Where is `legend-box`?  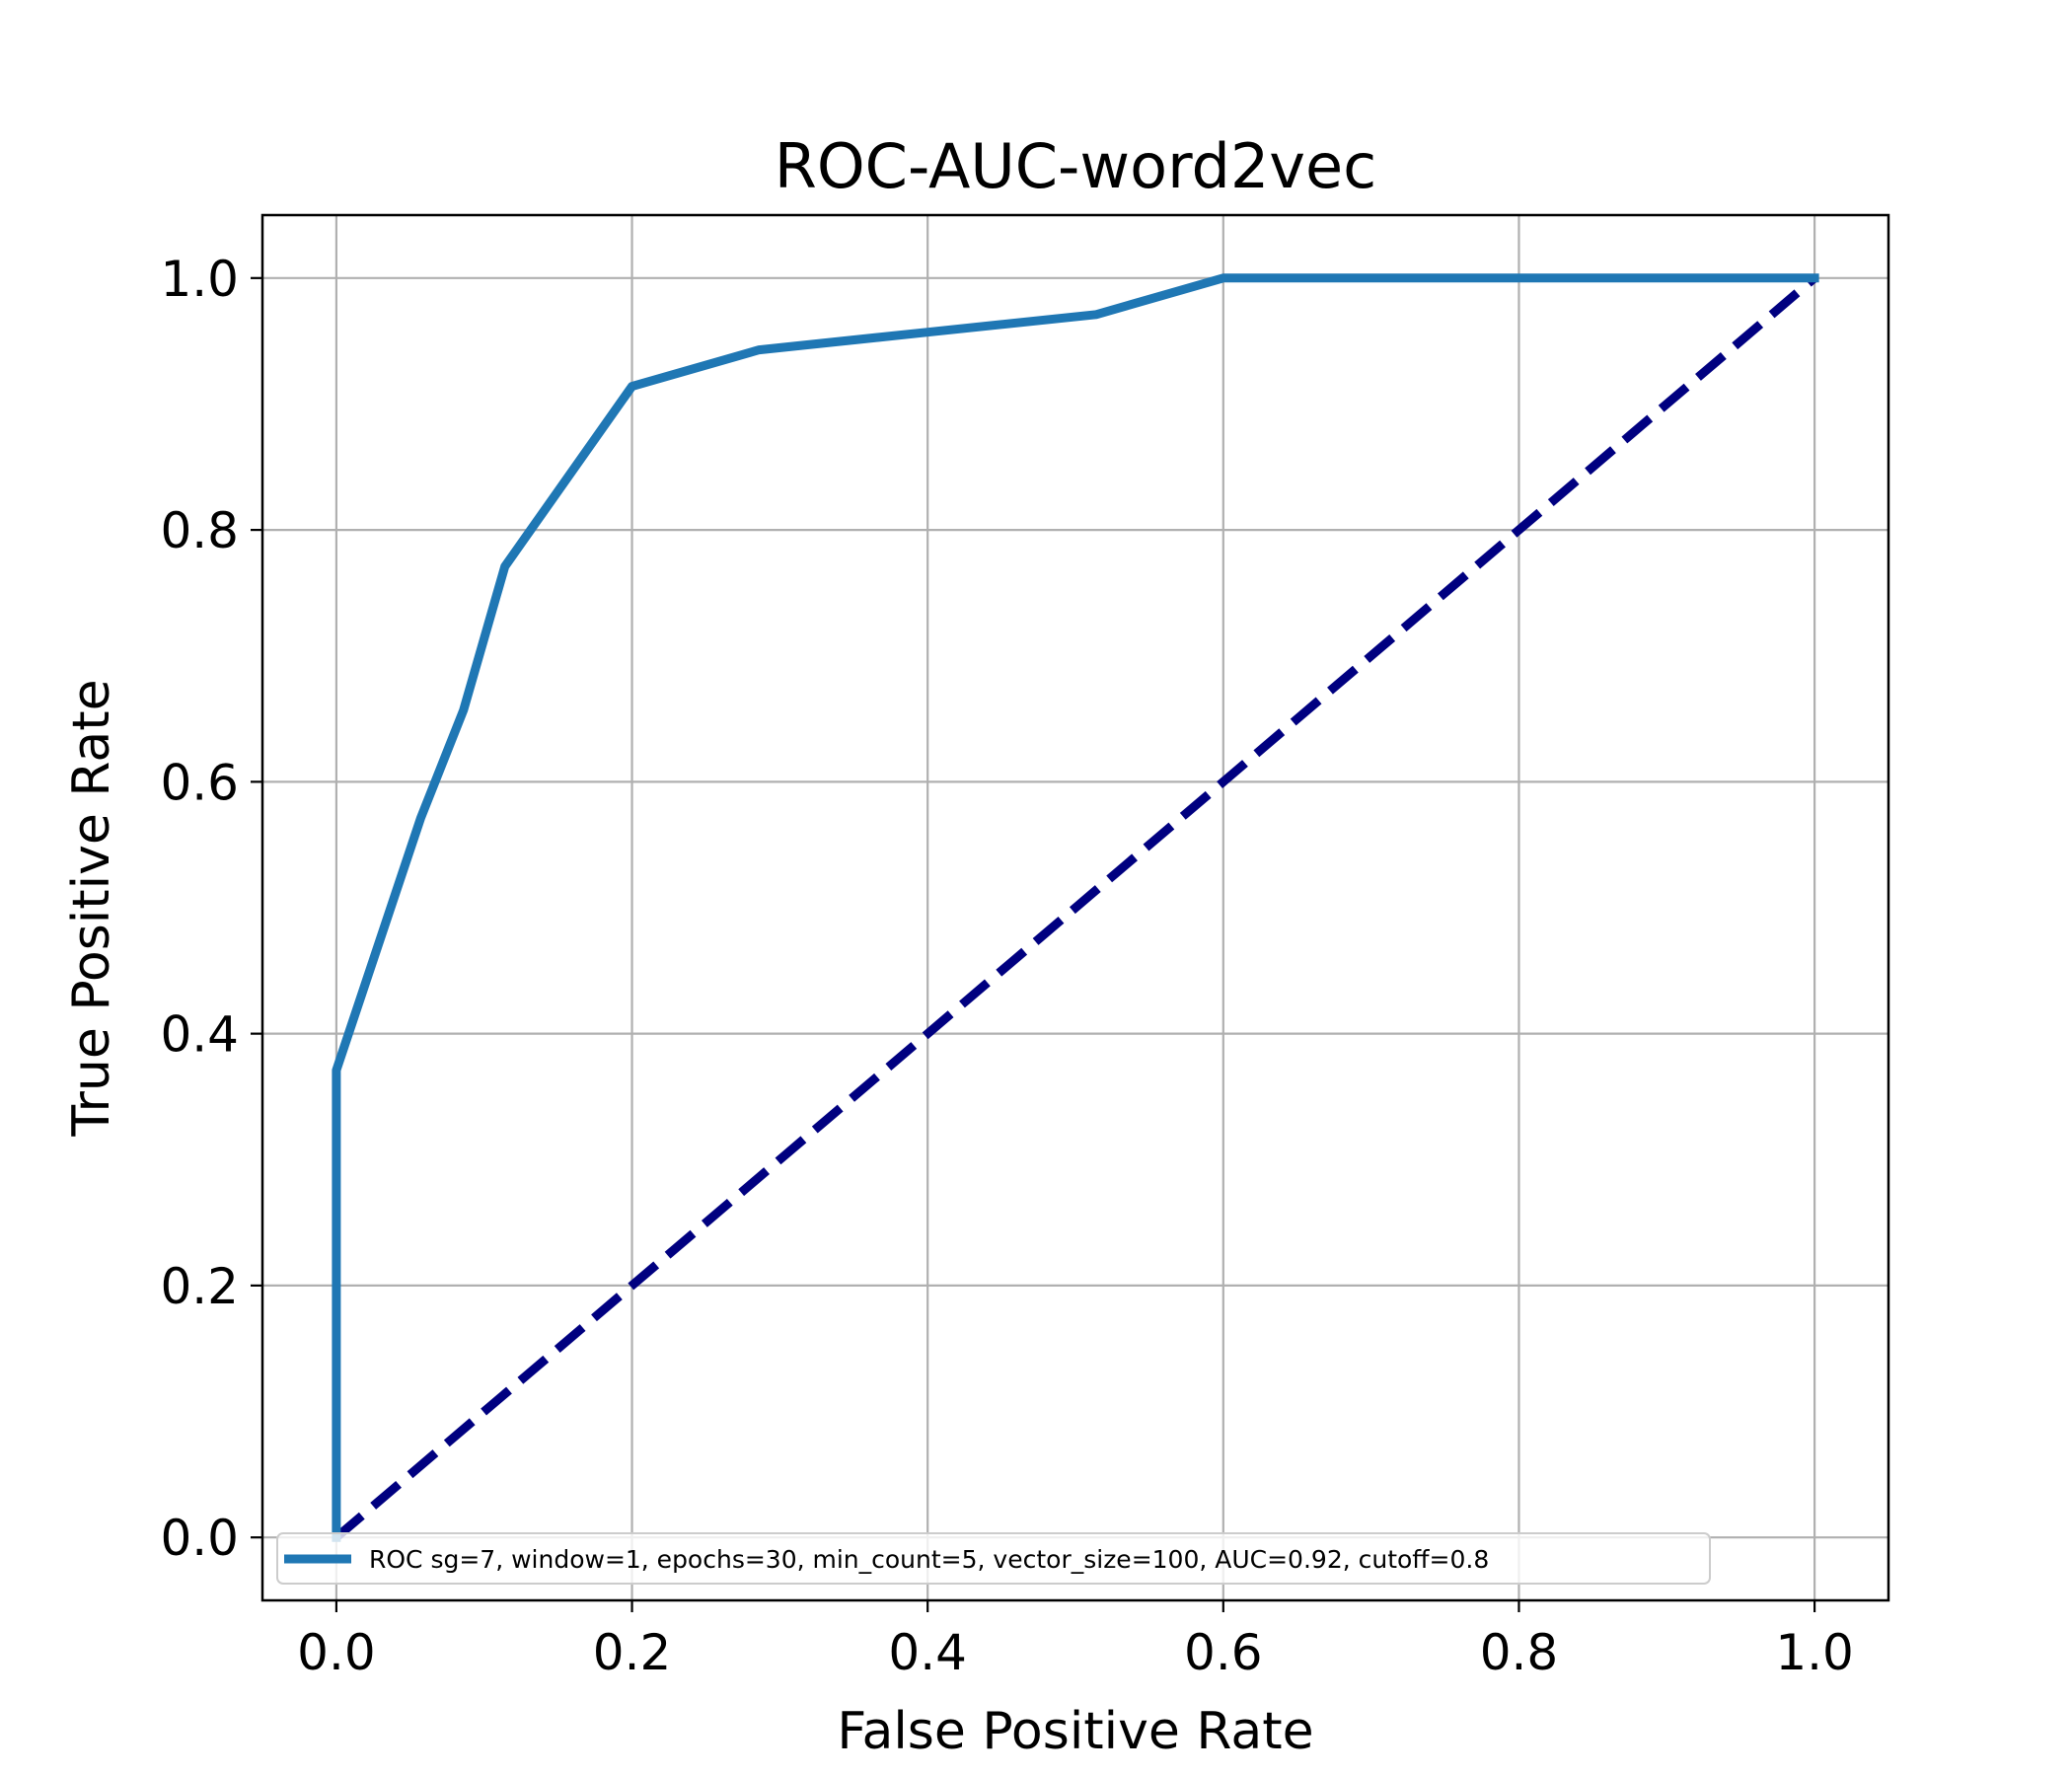
legend-box is located at coordinates (994, 1558).